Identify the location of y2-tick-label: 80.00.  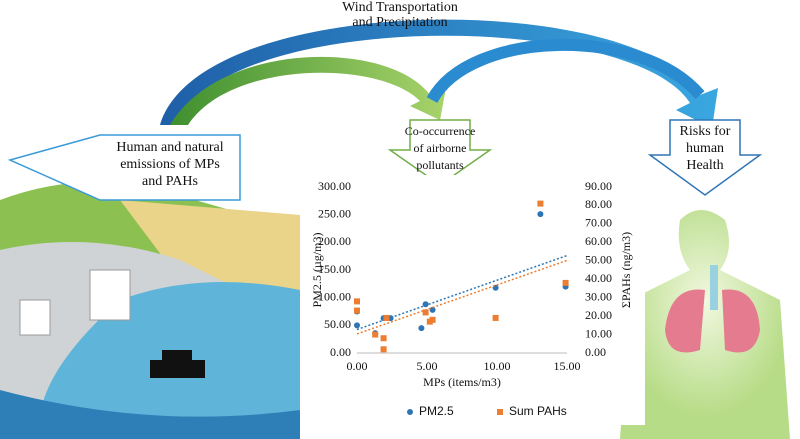
(598, 204).